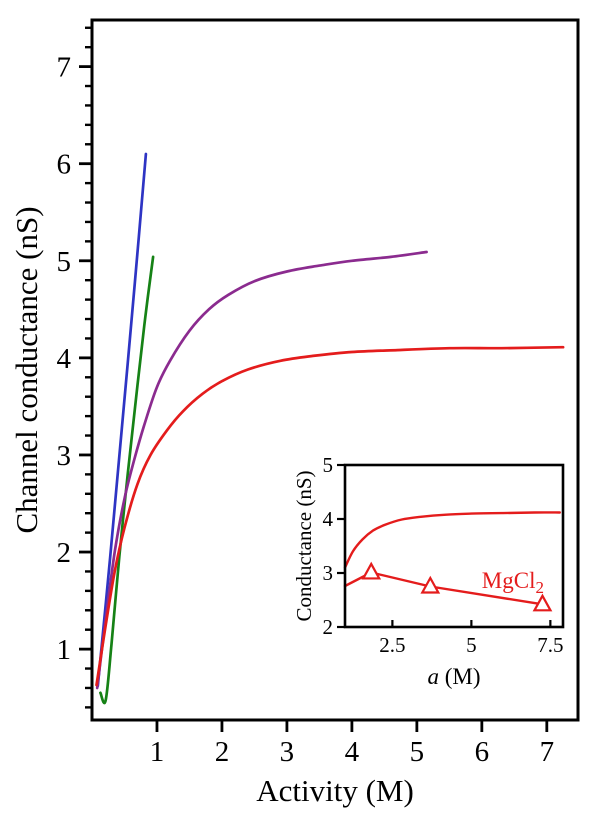 This screenshot has width=600, height=833. I want to click on inset-ylabel: Conductance (nS), so click(304, 545).